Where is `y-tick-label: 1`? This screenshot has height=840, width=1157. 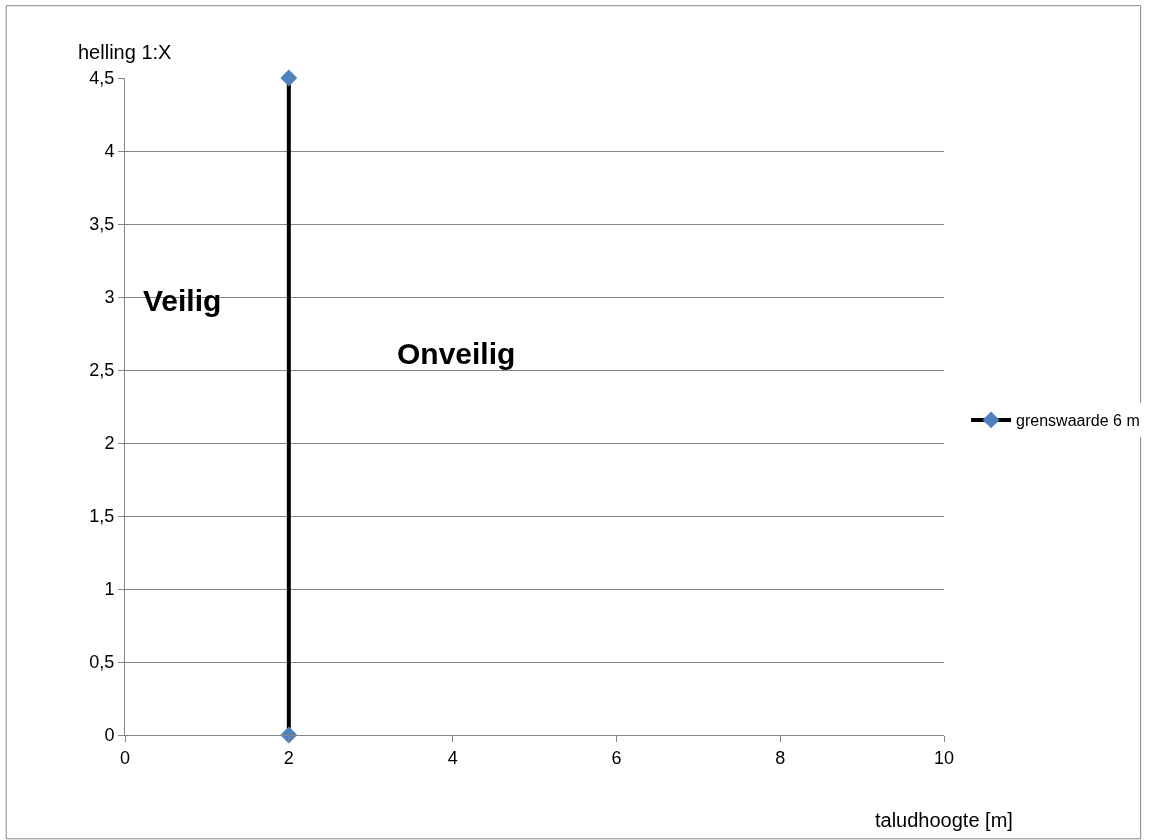
y-tick-label: 1 is located at coordinates (109, 589).